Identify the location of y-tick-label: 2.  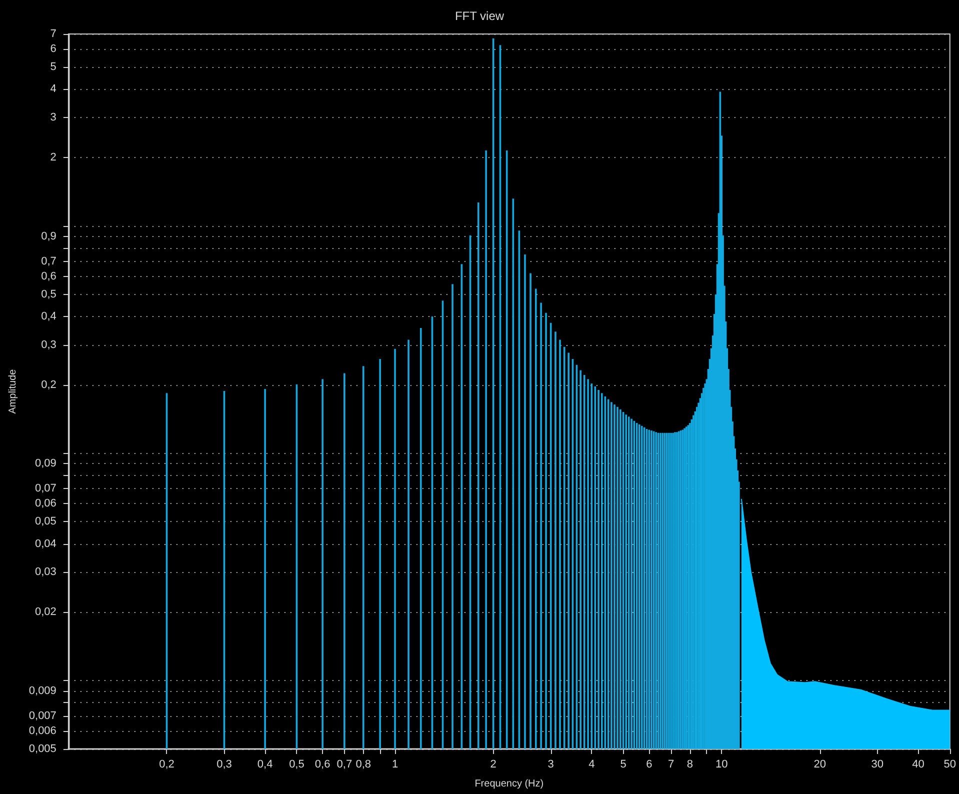
(53, 158).